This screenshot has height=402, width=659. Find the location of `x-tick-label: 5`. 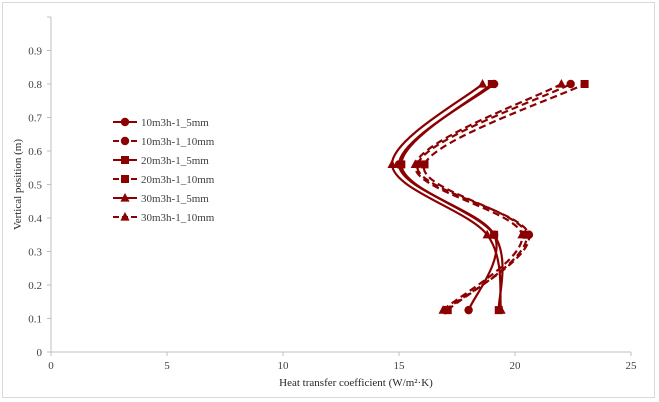

x-tick-label: 5 is located at coordinates (167, 366).